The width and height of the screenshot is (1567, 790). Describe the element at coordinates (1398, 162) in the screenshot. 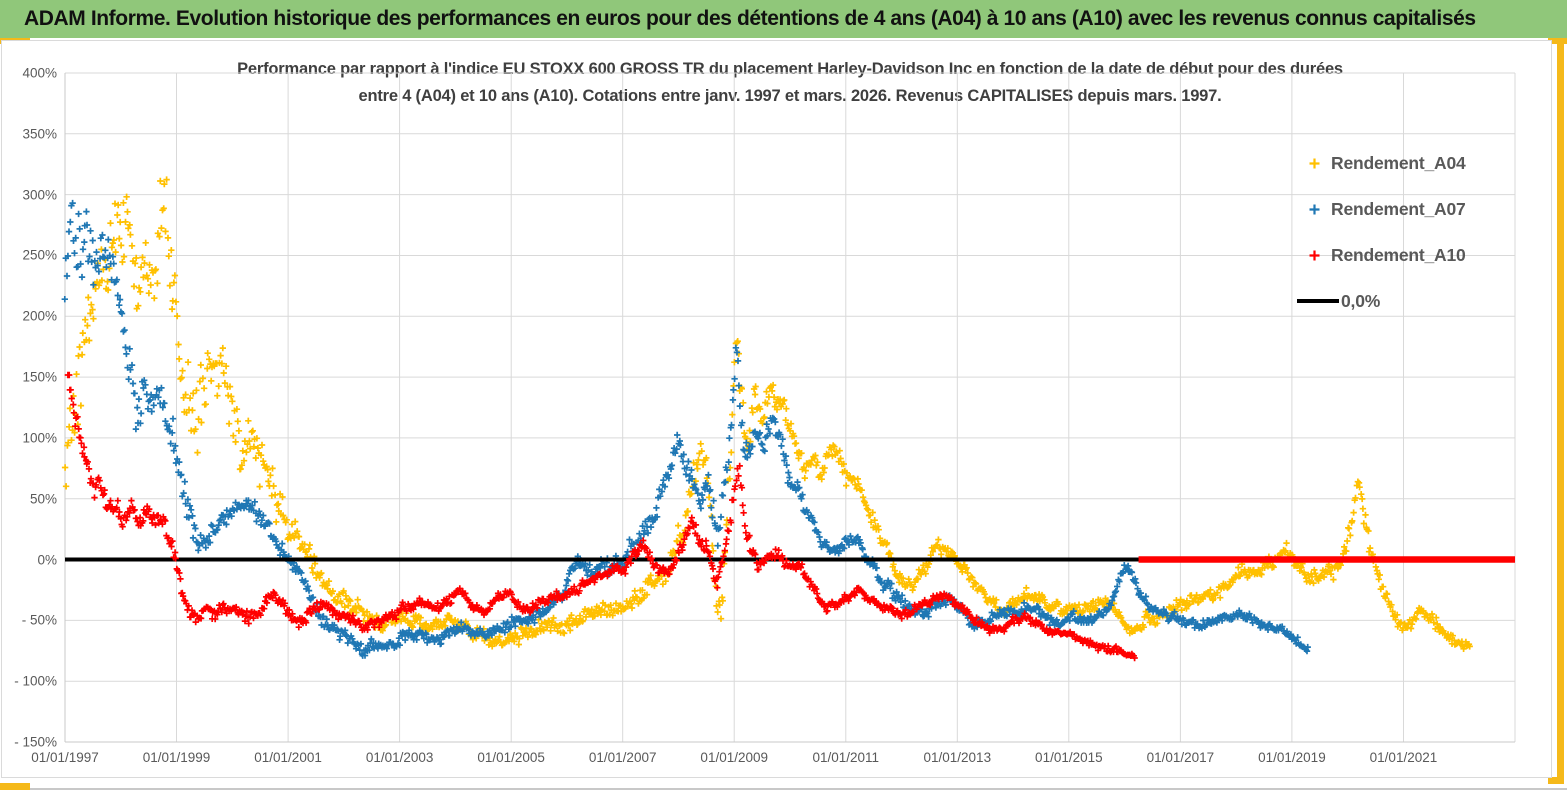

I see `legend-label: Rendement_A04` at that location.